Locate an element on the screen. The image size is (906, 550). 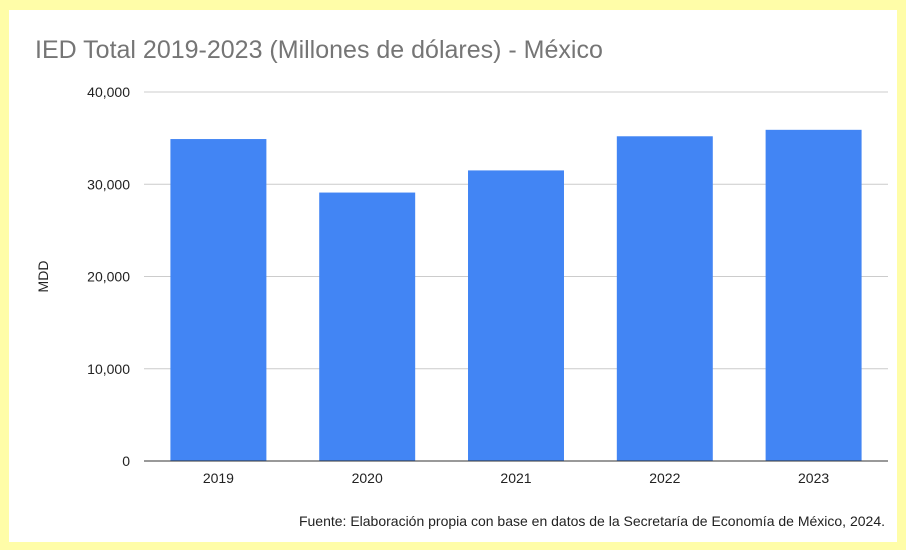
y-tick-label: 20,000 is located at coordinates (108, 277).